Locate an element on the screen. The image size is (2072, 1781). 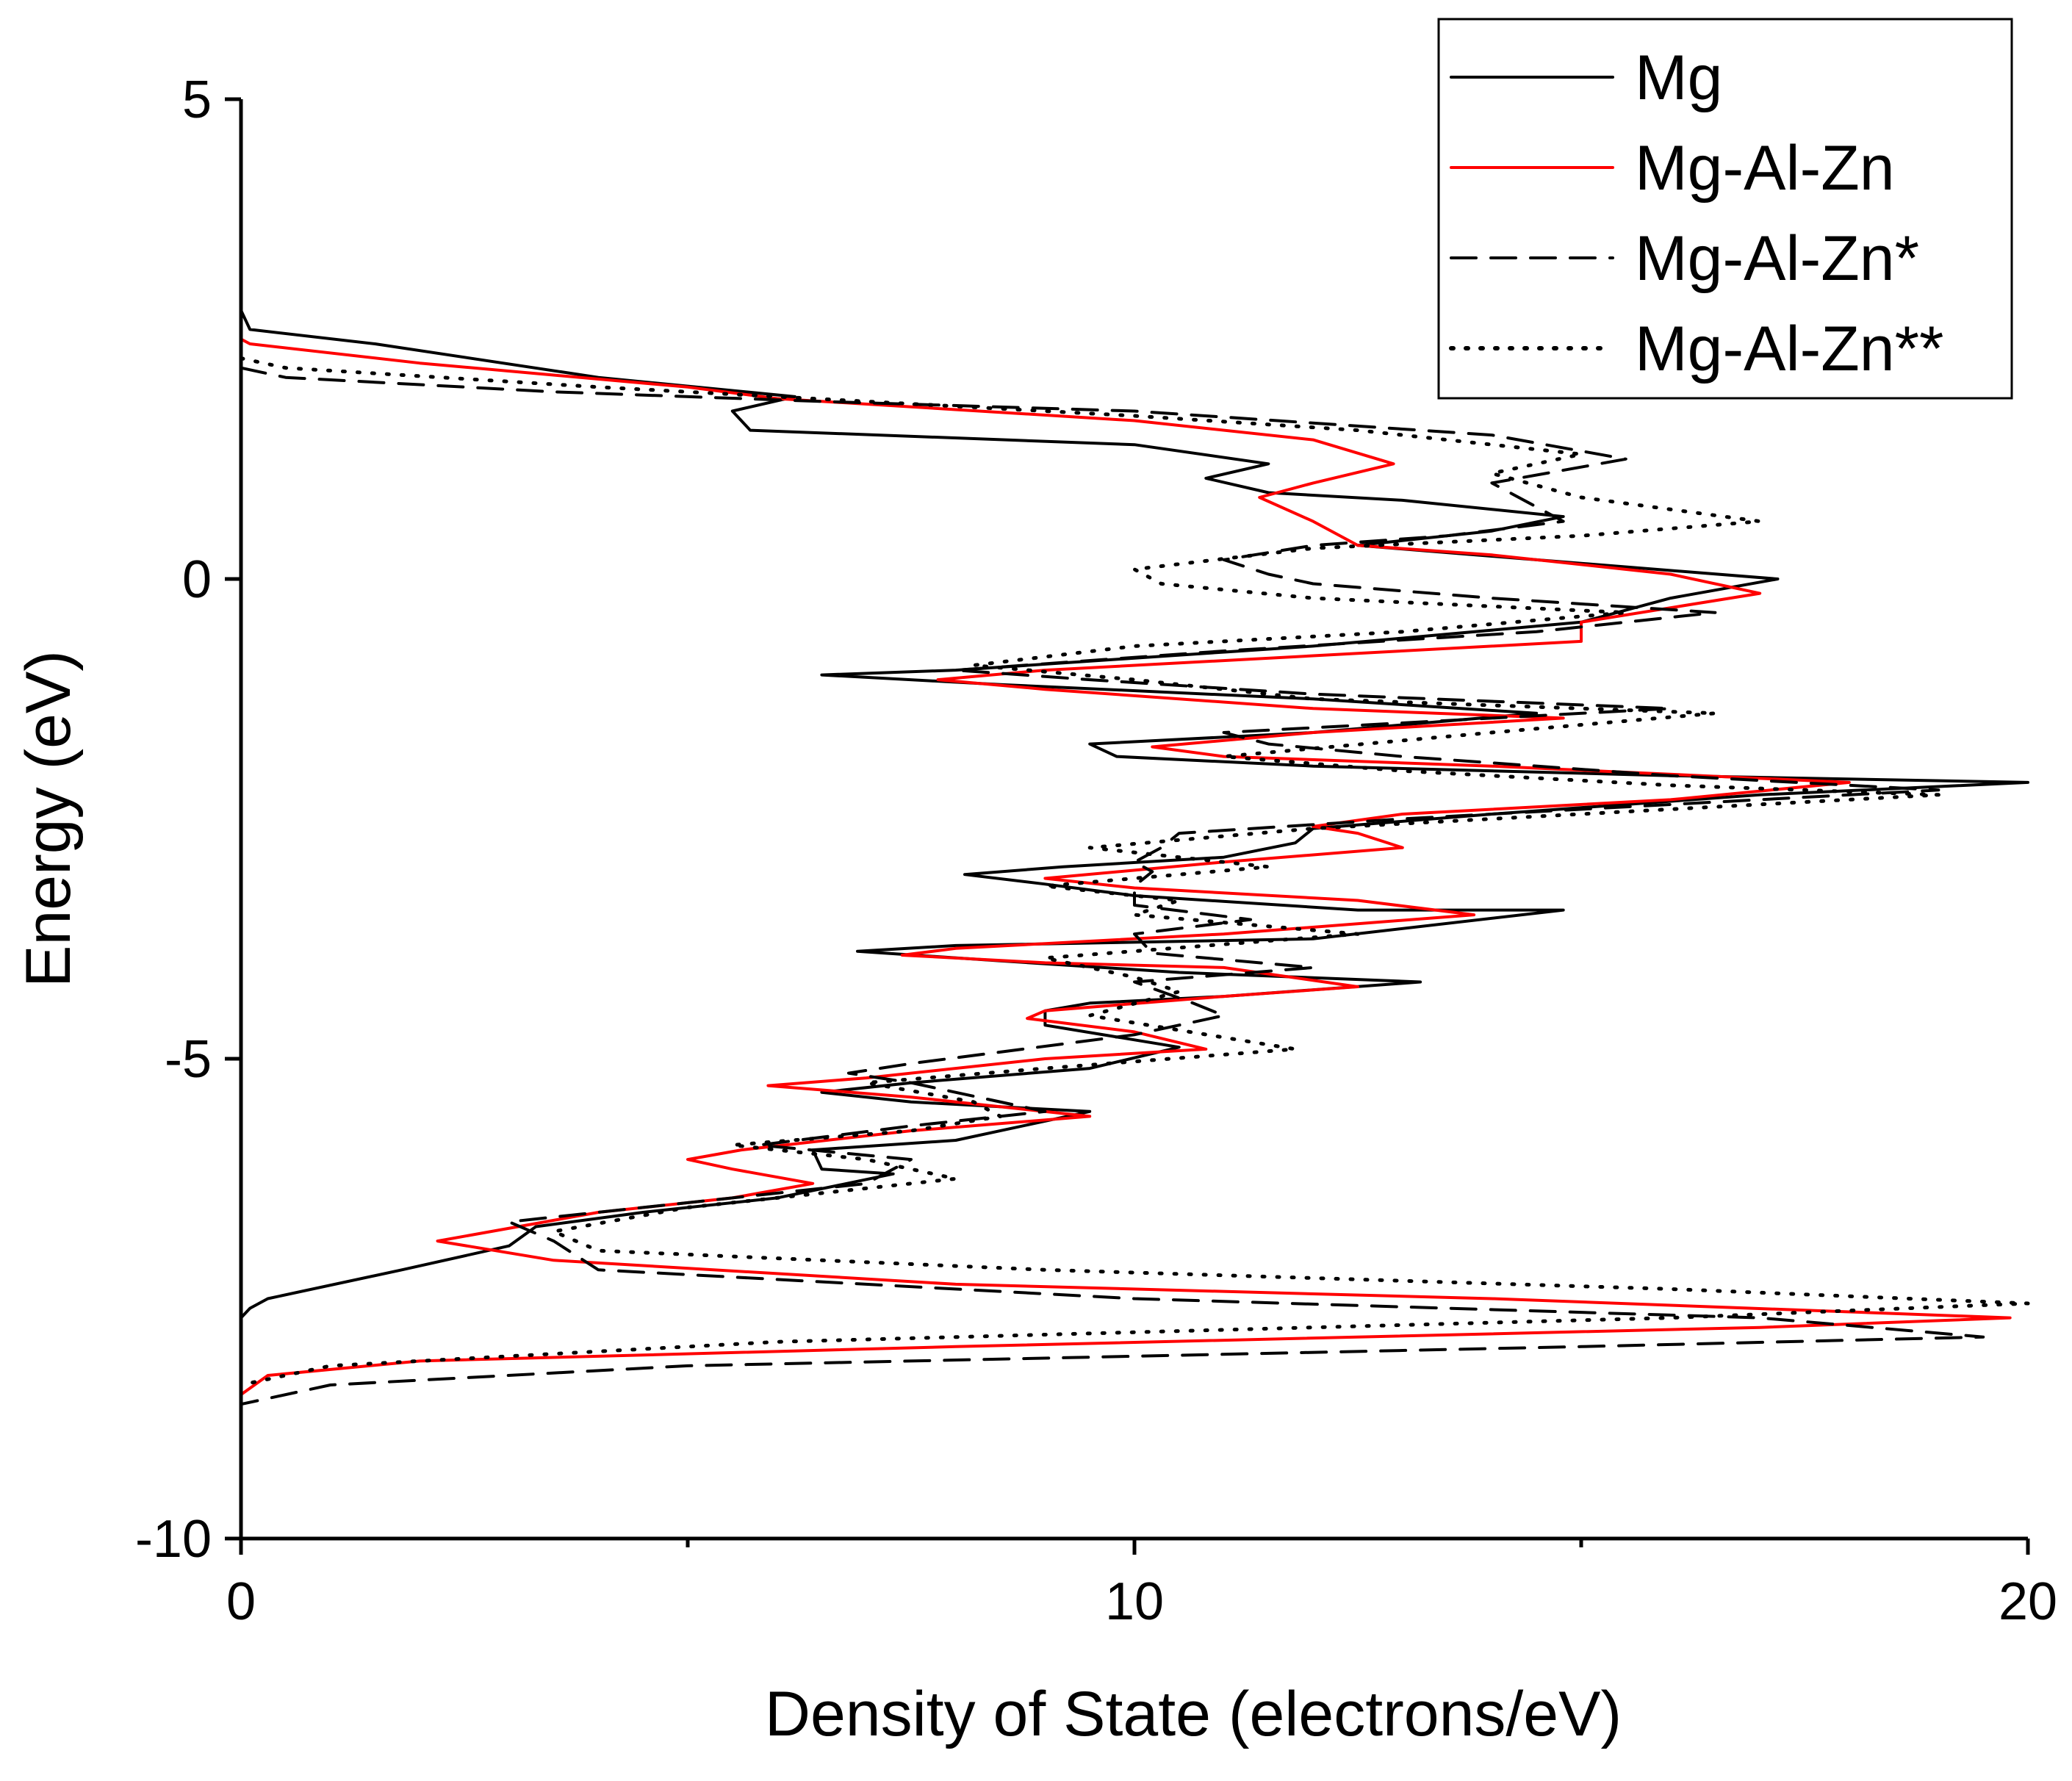
legend-box is located at coordinates (1725, 209).